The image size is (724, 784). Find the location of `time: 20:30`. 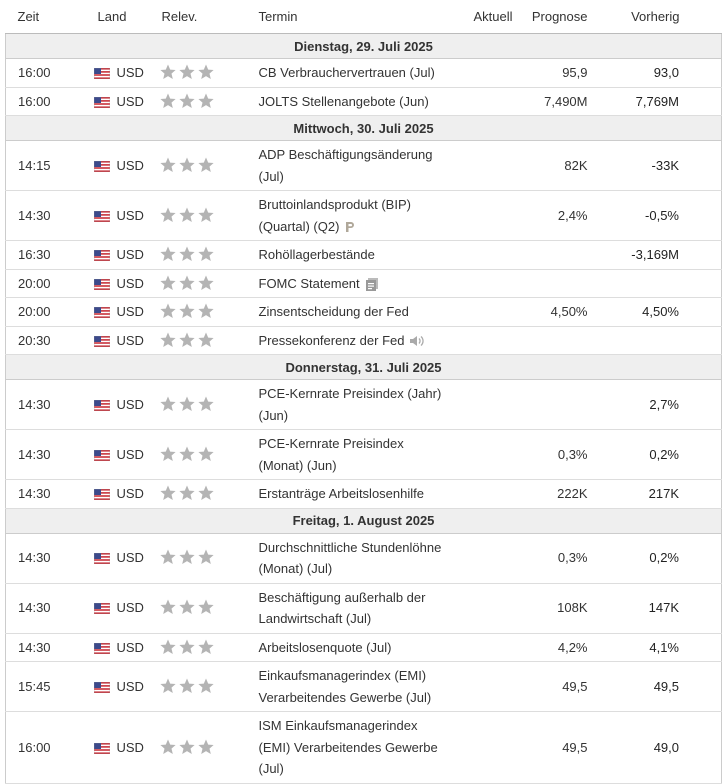

time: 20:30 is located at coordinates (45, 340).